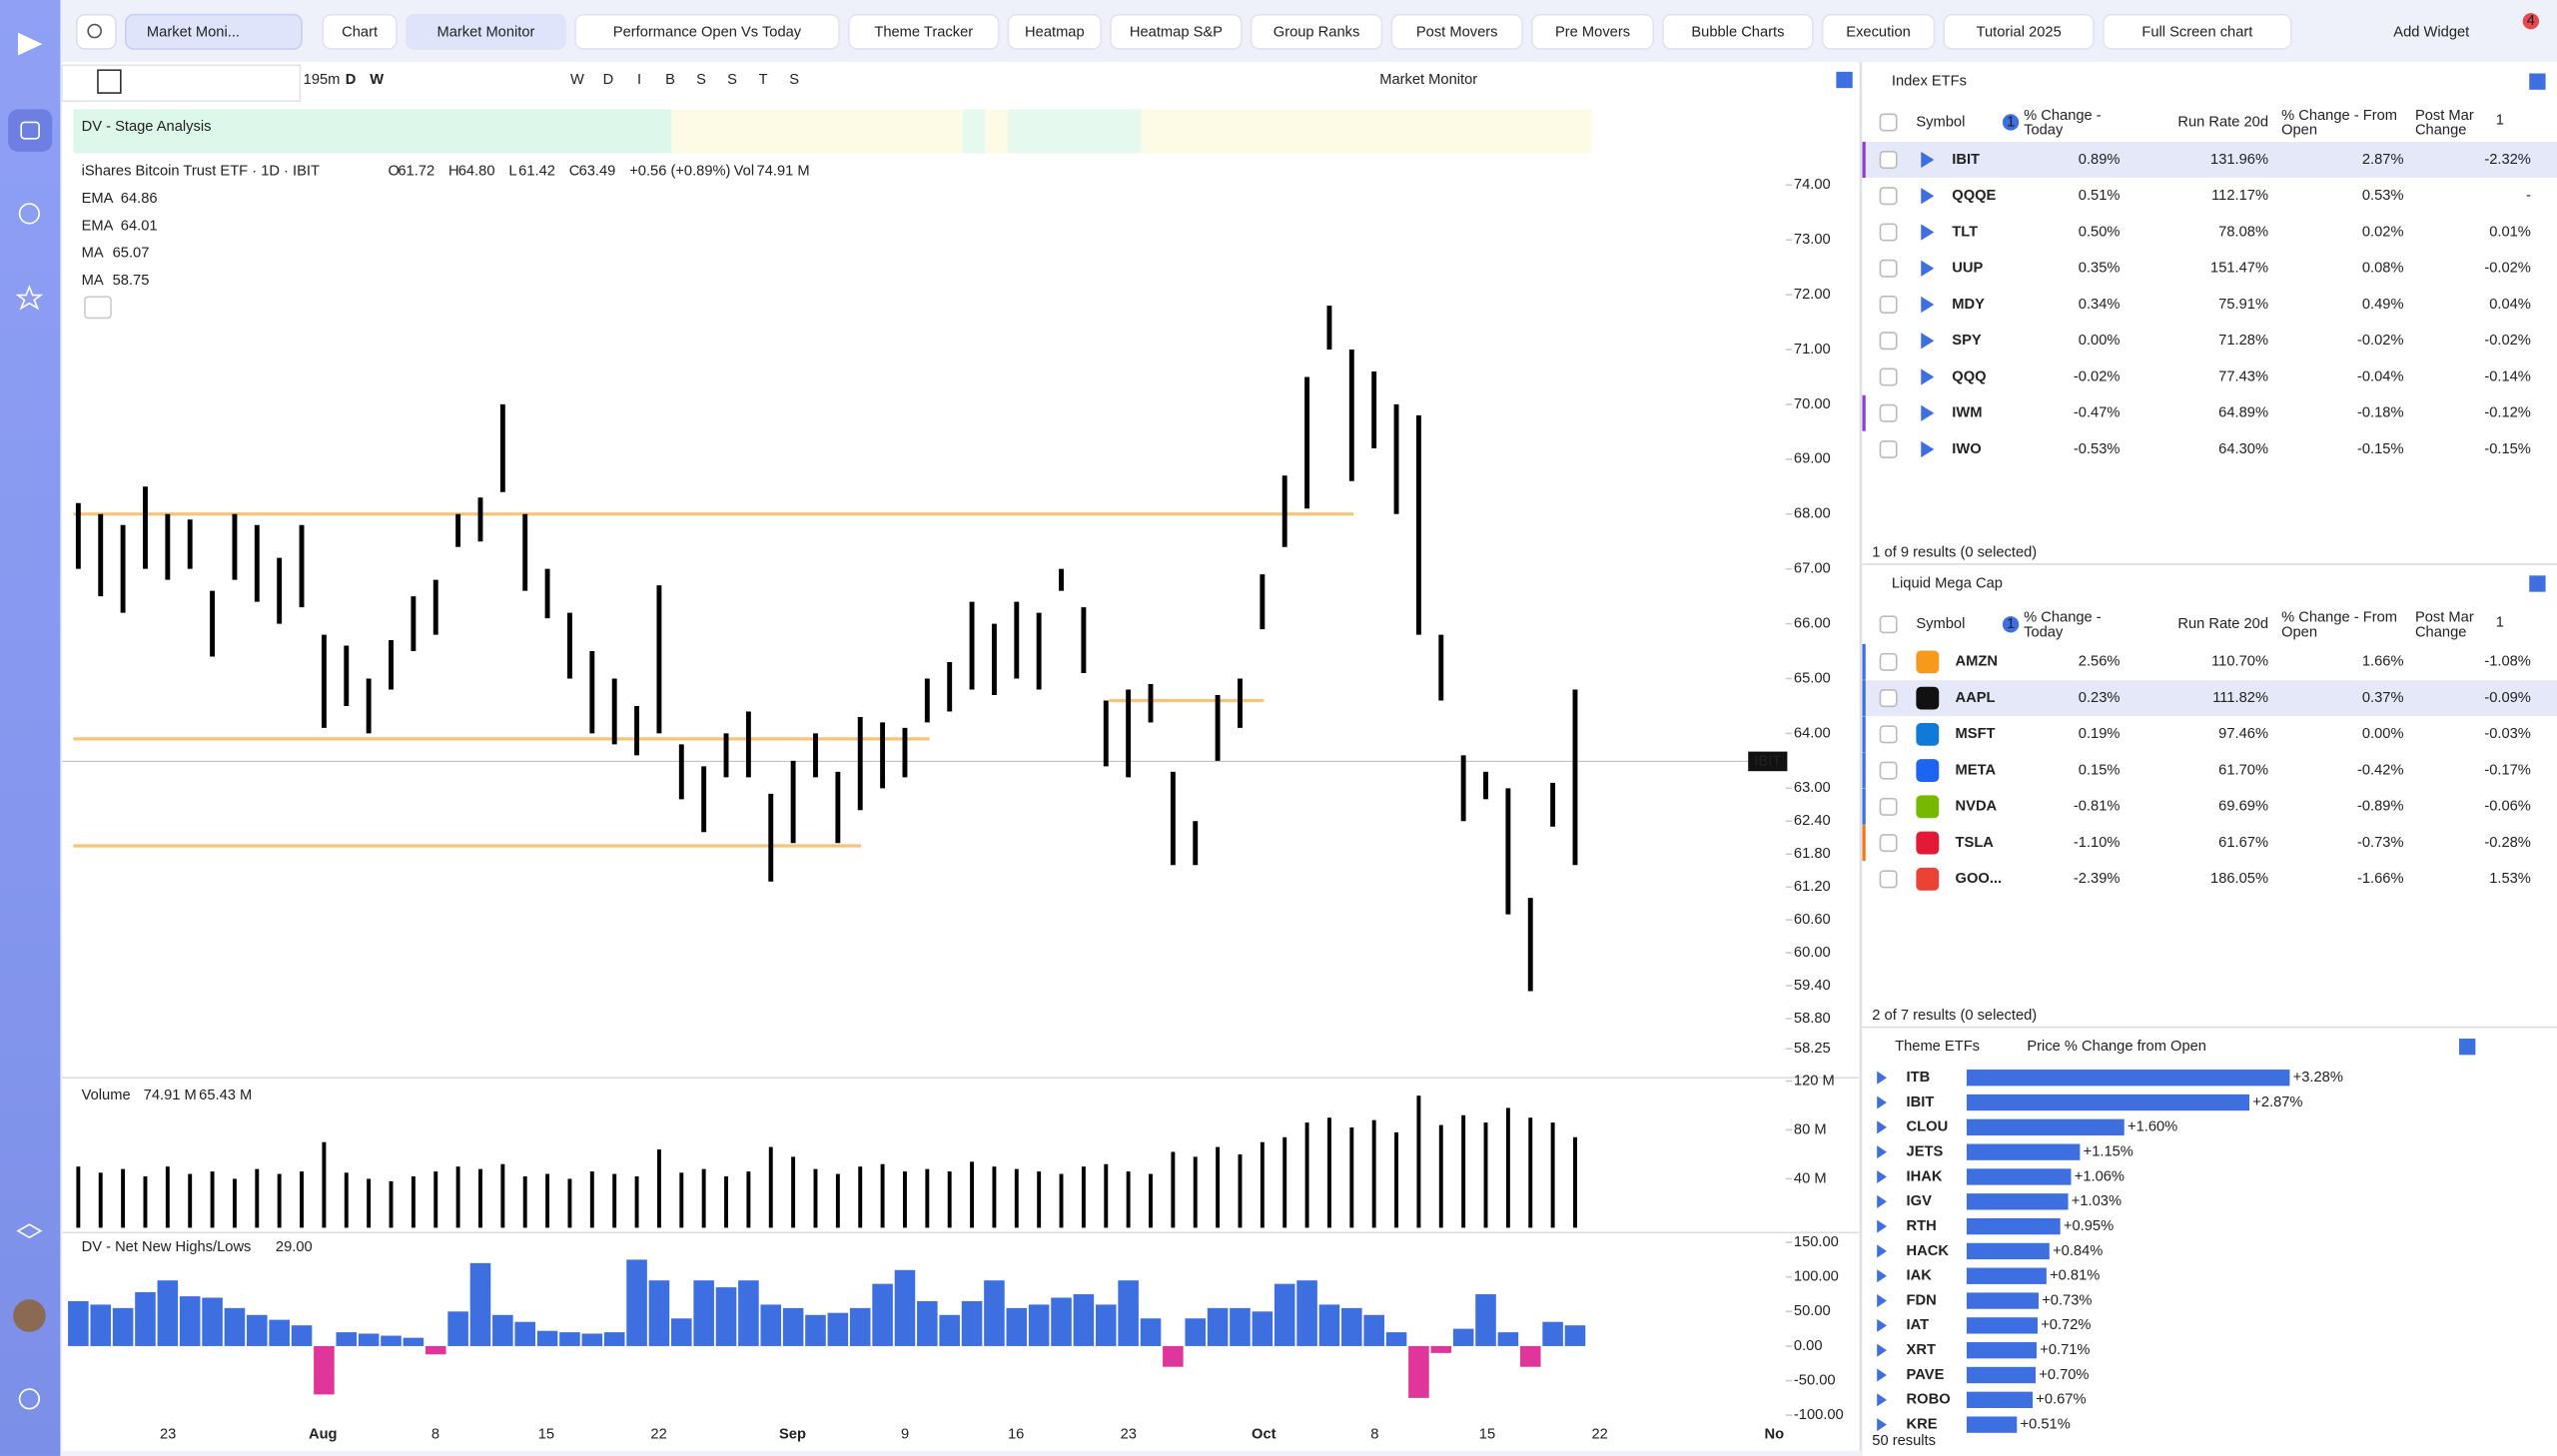 Image resolution: width=2557 pixels, height=1456 pixels. I want to click on interval: 195m, so click(322, 80).